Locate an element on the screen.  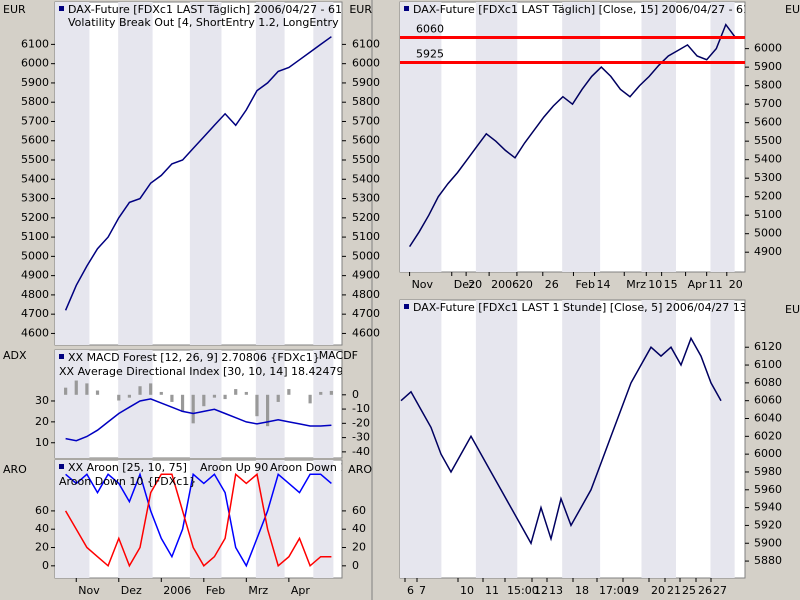
y-tick-label: 20 is located at coordinates (42, 547).